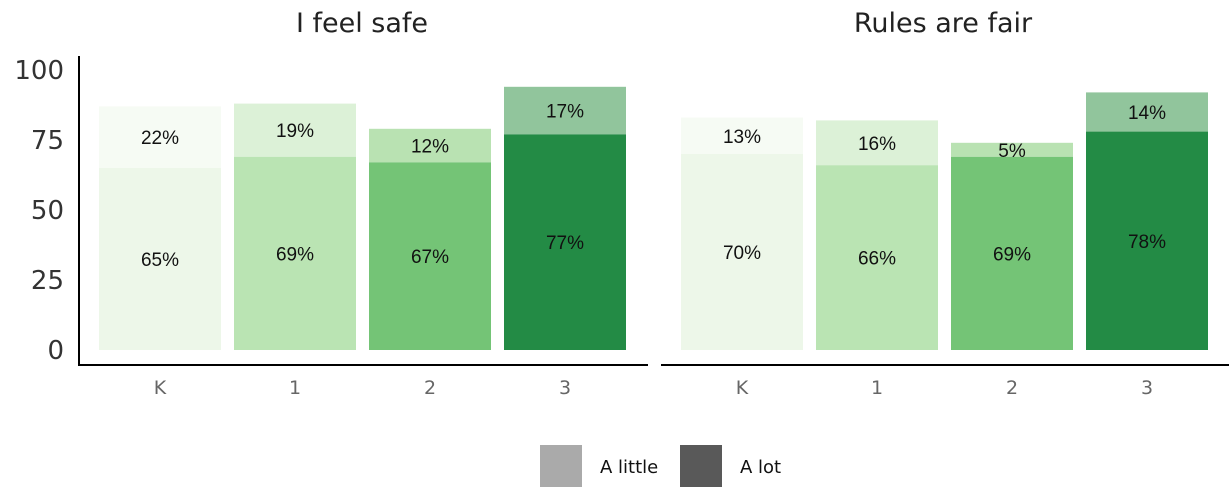 The image size is (1231, 490). What do you see at coordinates (629, 467) in the screenshot?
I see `legend-label: A little` at bounding box center [629, 467].